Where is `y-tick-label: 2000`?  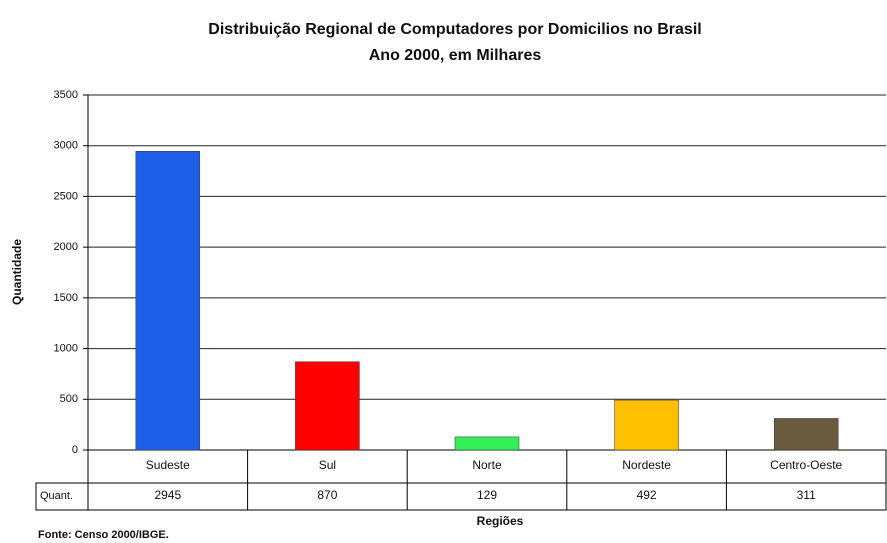
y-tick-label: 2000 is located at coordinates (66, 247).